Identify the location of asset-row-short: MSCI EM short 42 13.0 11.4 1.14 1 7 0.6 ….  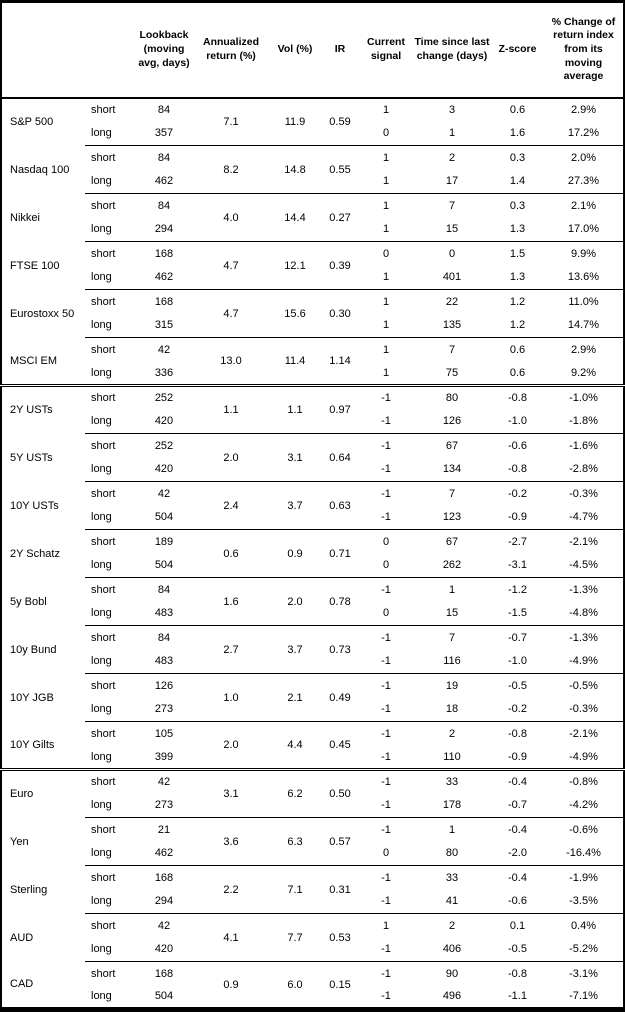
(312, 361).